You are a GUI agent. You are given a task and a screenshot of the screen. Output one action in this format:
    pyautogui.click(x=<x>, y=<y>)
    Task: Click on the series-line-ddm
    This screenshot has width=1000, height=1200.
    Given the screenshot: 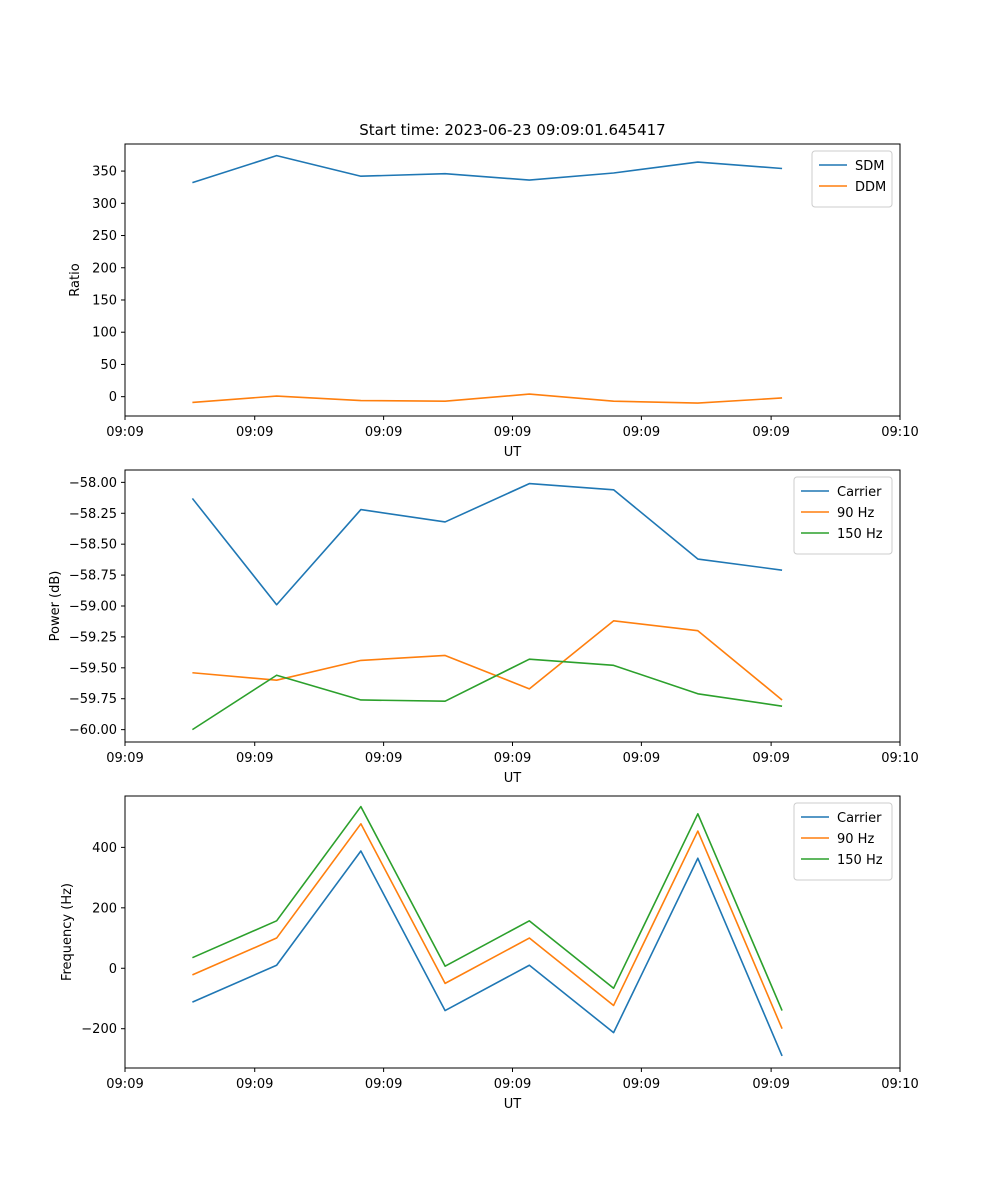 What is the action you would take?
    pyautogui.click(x=487, y=398)
    